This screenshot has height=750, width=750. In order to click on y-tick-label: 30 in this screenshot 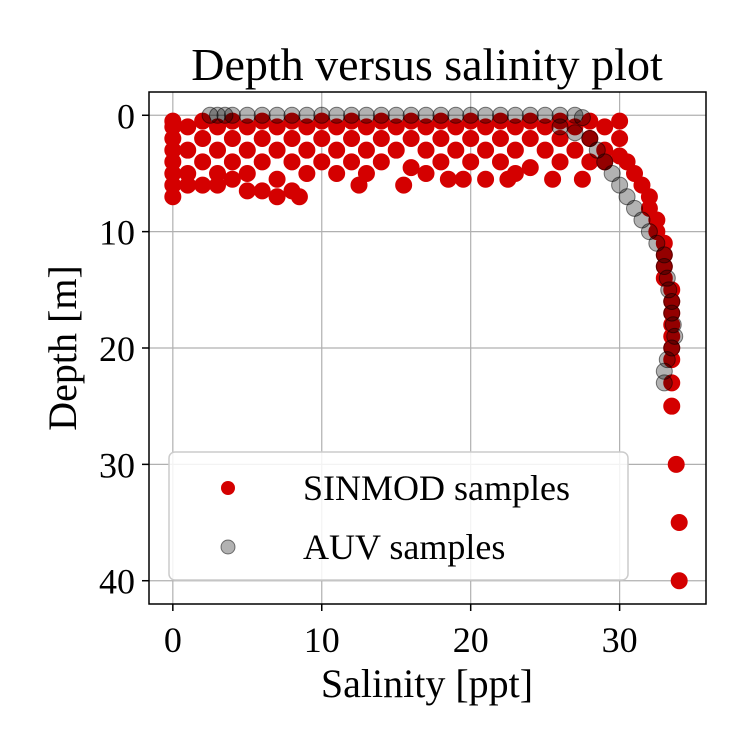, I will do `click(117, 465)`.